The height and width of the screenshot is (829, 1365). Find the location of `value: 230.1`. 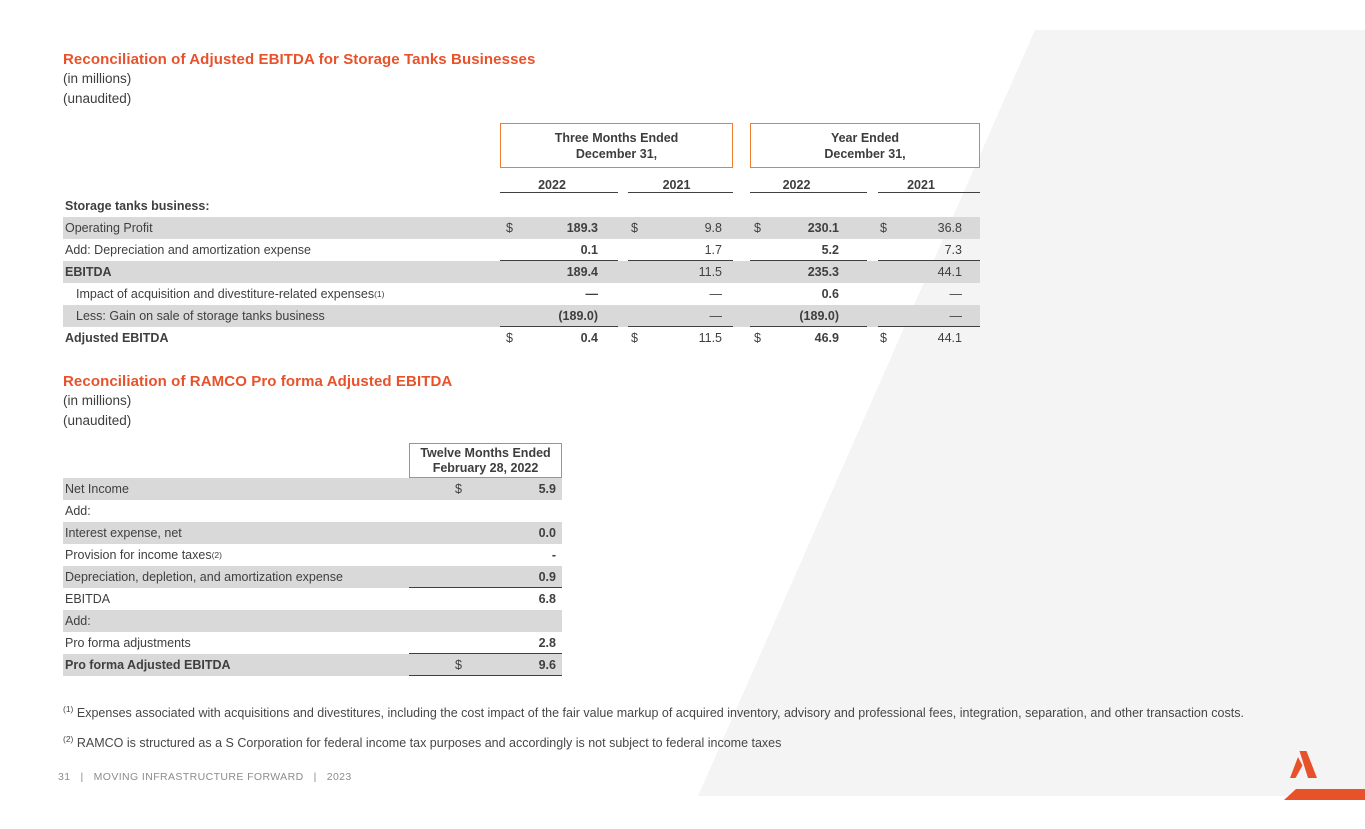

value: 230.1 is located at coordinates (823, 228).